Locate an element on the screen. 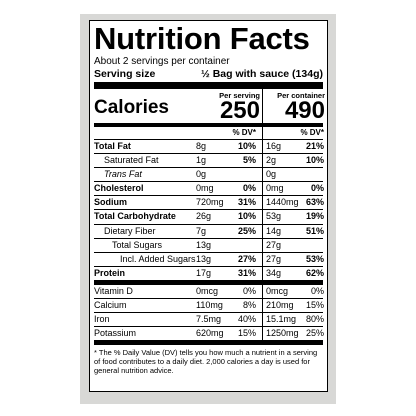 The width and height of the screenshot is (416, 416). vitamin-dv-per-serving: 40% is located at coordinates (246, 319).